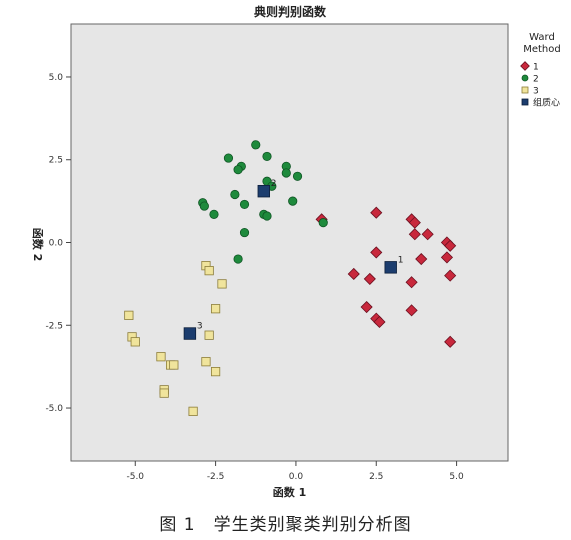  I want to click on legend-entry-label: 1, so click(536, 68).